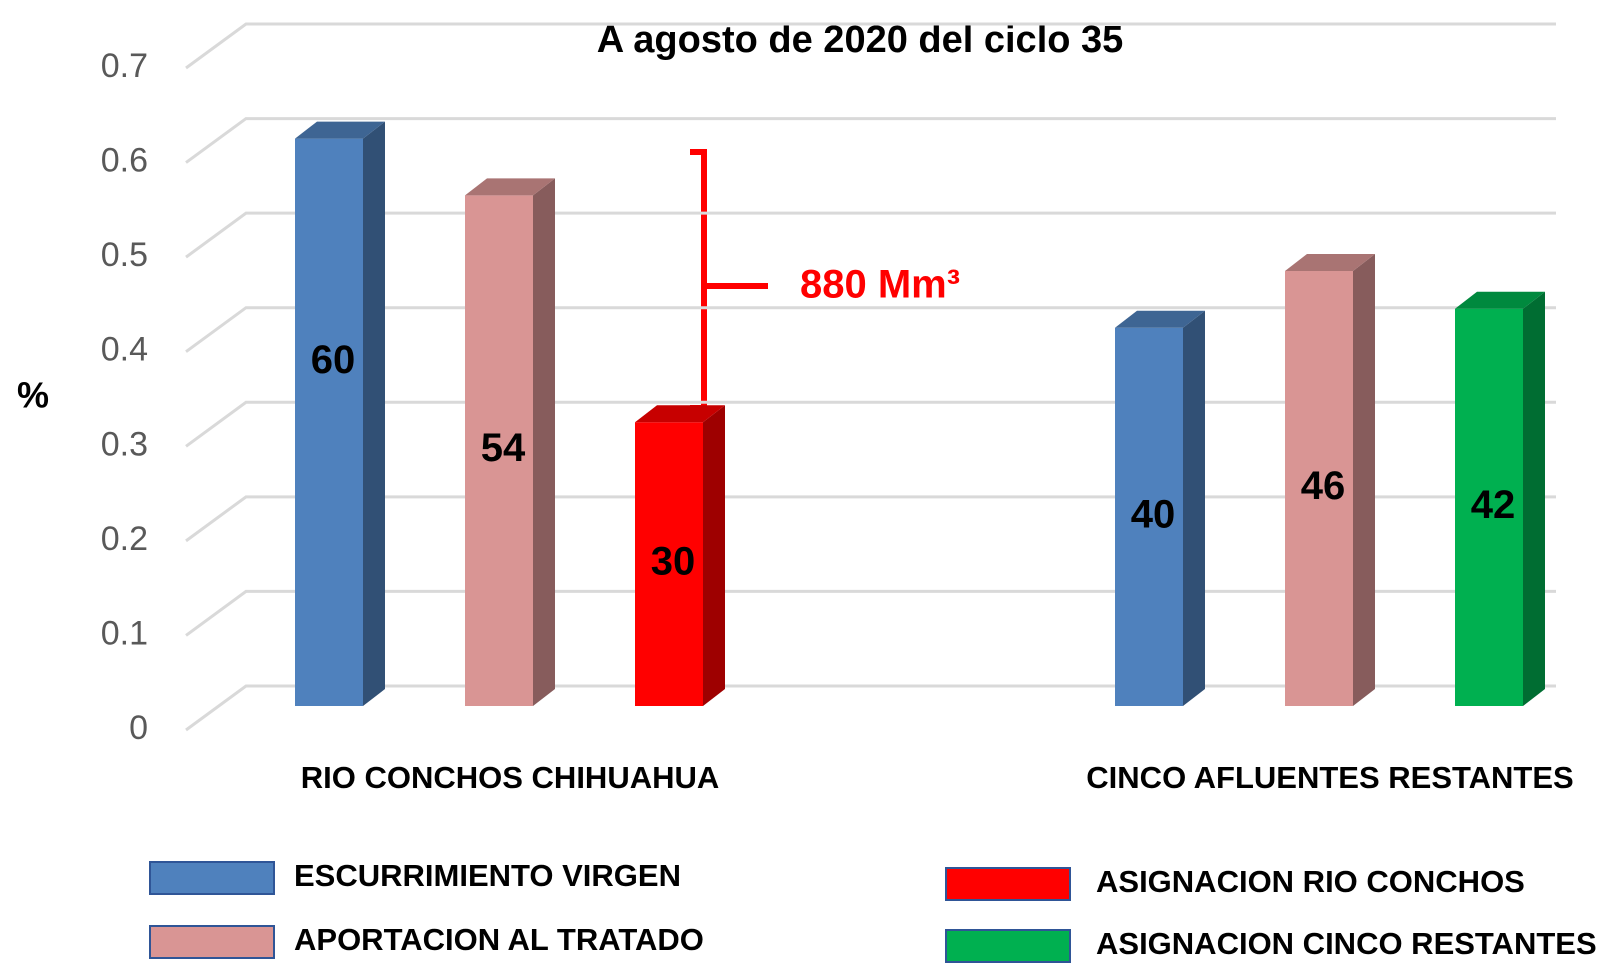 The image size is (1614, 966). Describe the element at coordinates (1310, 881) in the screenshot. I see `legend-label: ASIGNACION RIO CONCHOS` at that location.